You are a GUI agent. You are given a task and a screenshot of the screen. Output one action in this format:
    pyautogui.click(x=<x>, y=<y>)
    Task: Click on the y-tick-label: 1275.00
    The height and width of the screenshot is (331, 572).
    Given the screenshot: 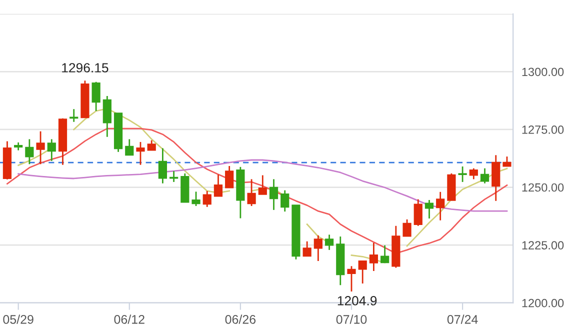 What is the action you would take?
    pyautogui.click(x=543, y=130)
    